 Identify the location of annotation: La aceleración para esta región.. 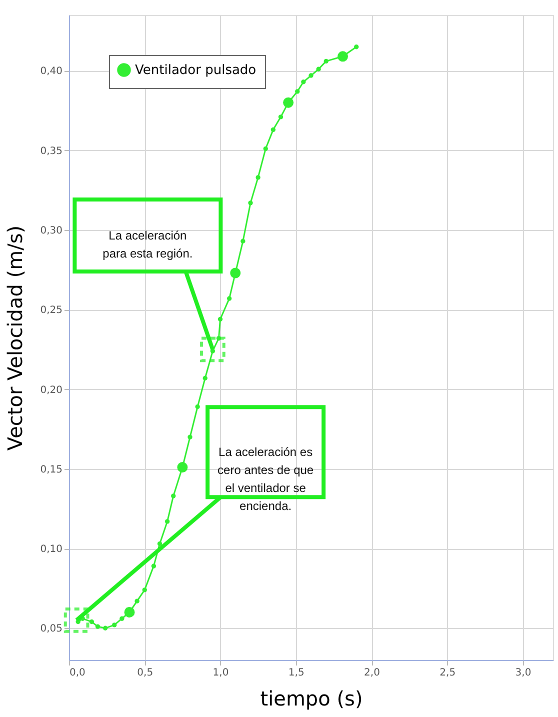
(147, 244).